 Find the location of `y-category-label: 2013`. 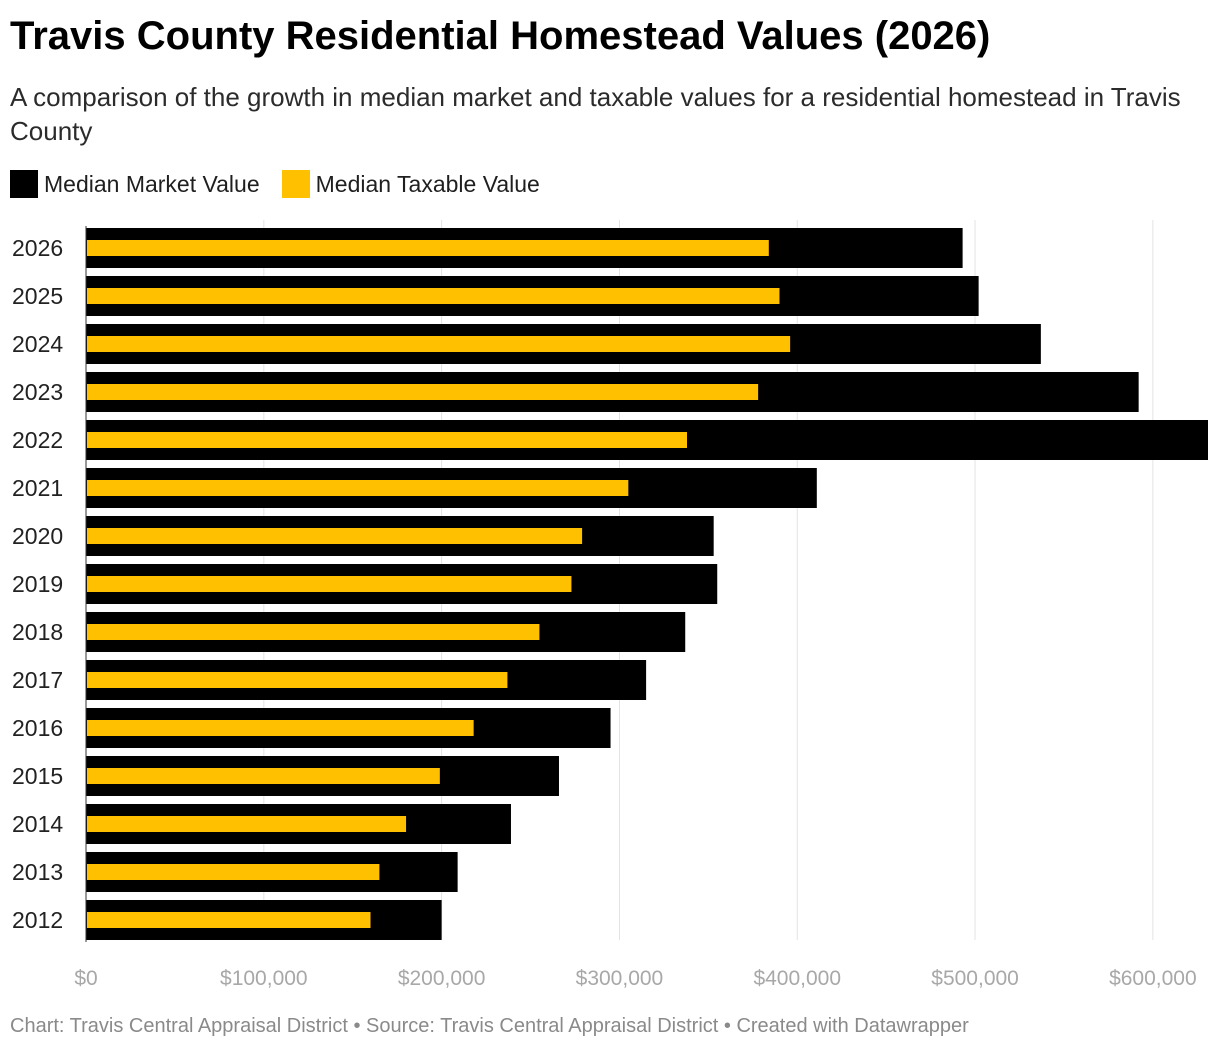

y-category-label: 2013 is located at coordinates (37, 872).